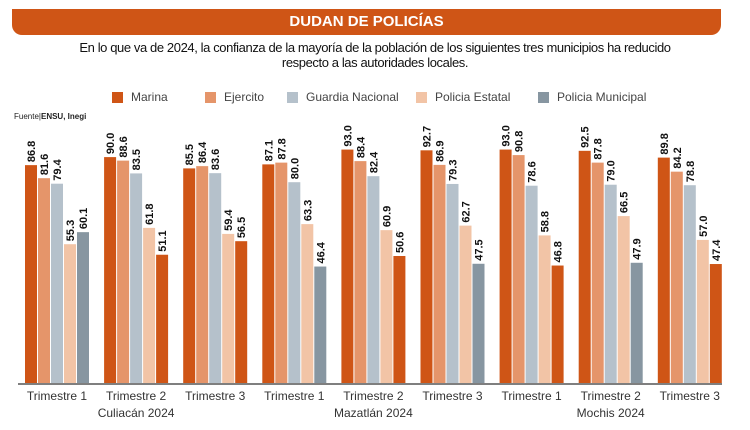 This screenshot has width=750, height=430. Describe the element at coordinates (546, 221) in the screenshot. I see `data-label: 58.8` at that location.